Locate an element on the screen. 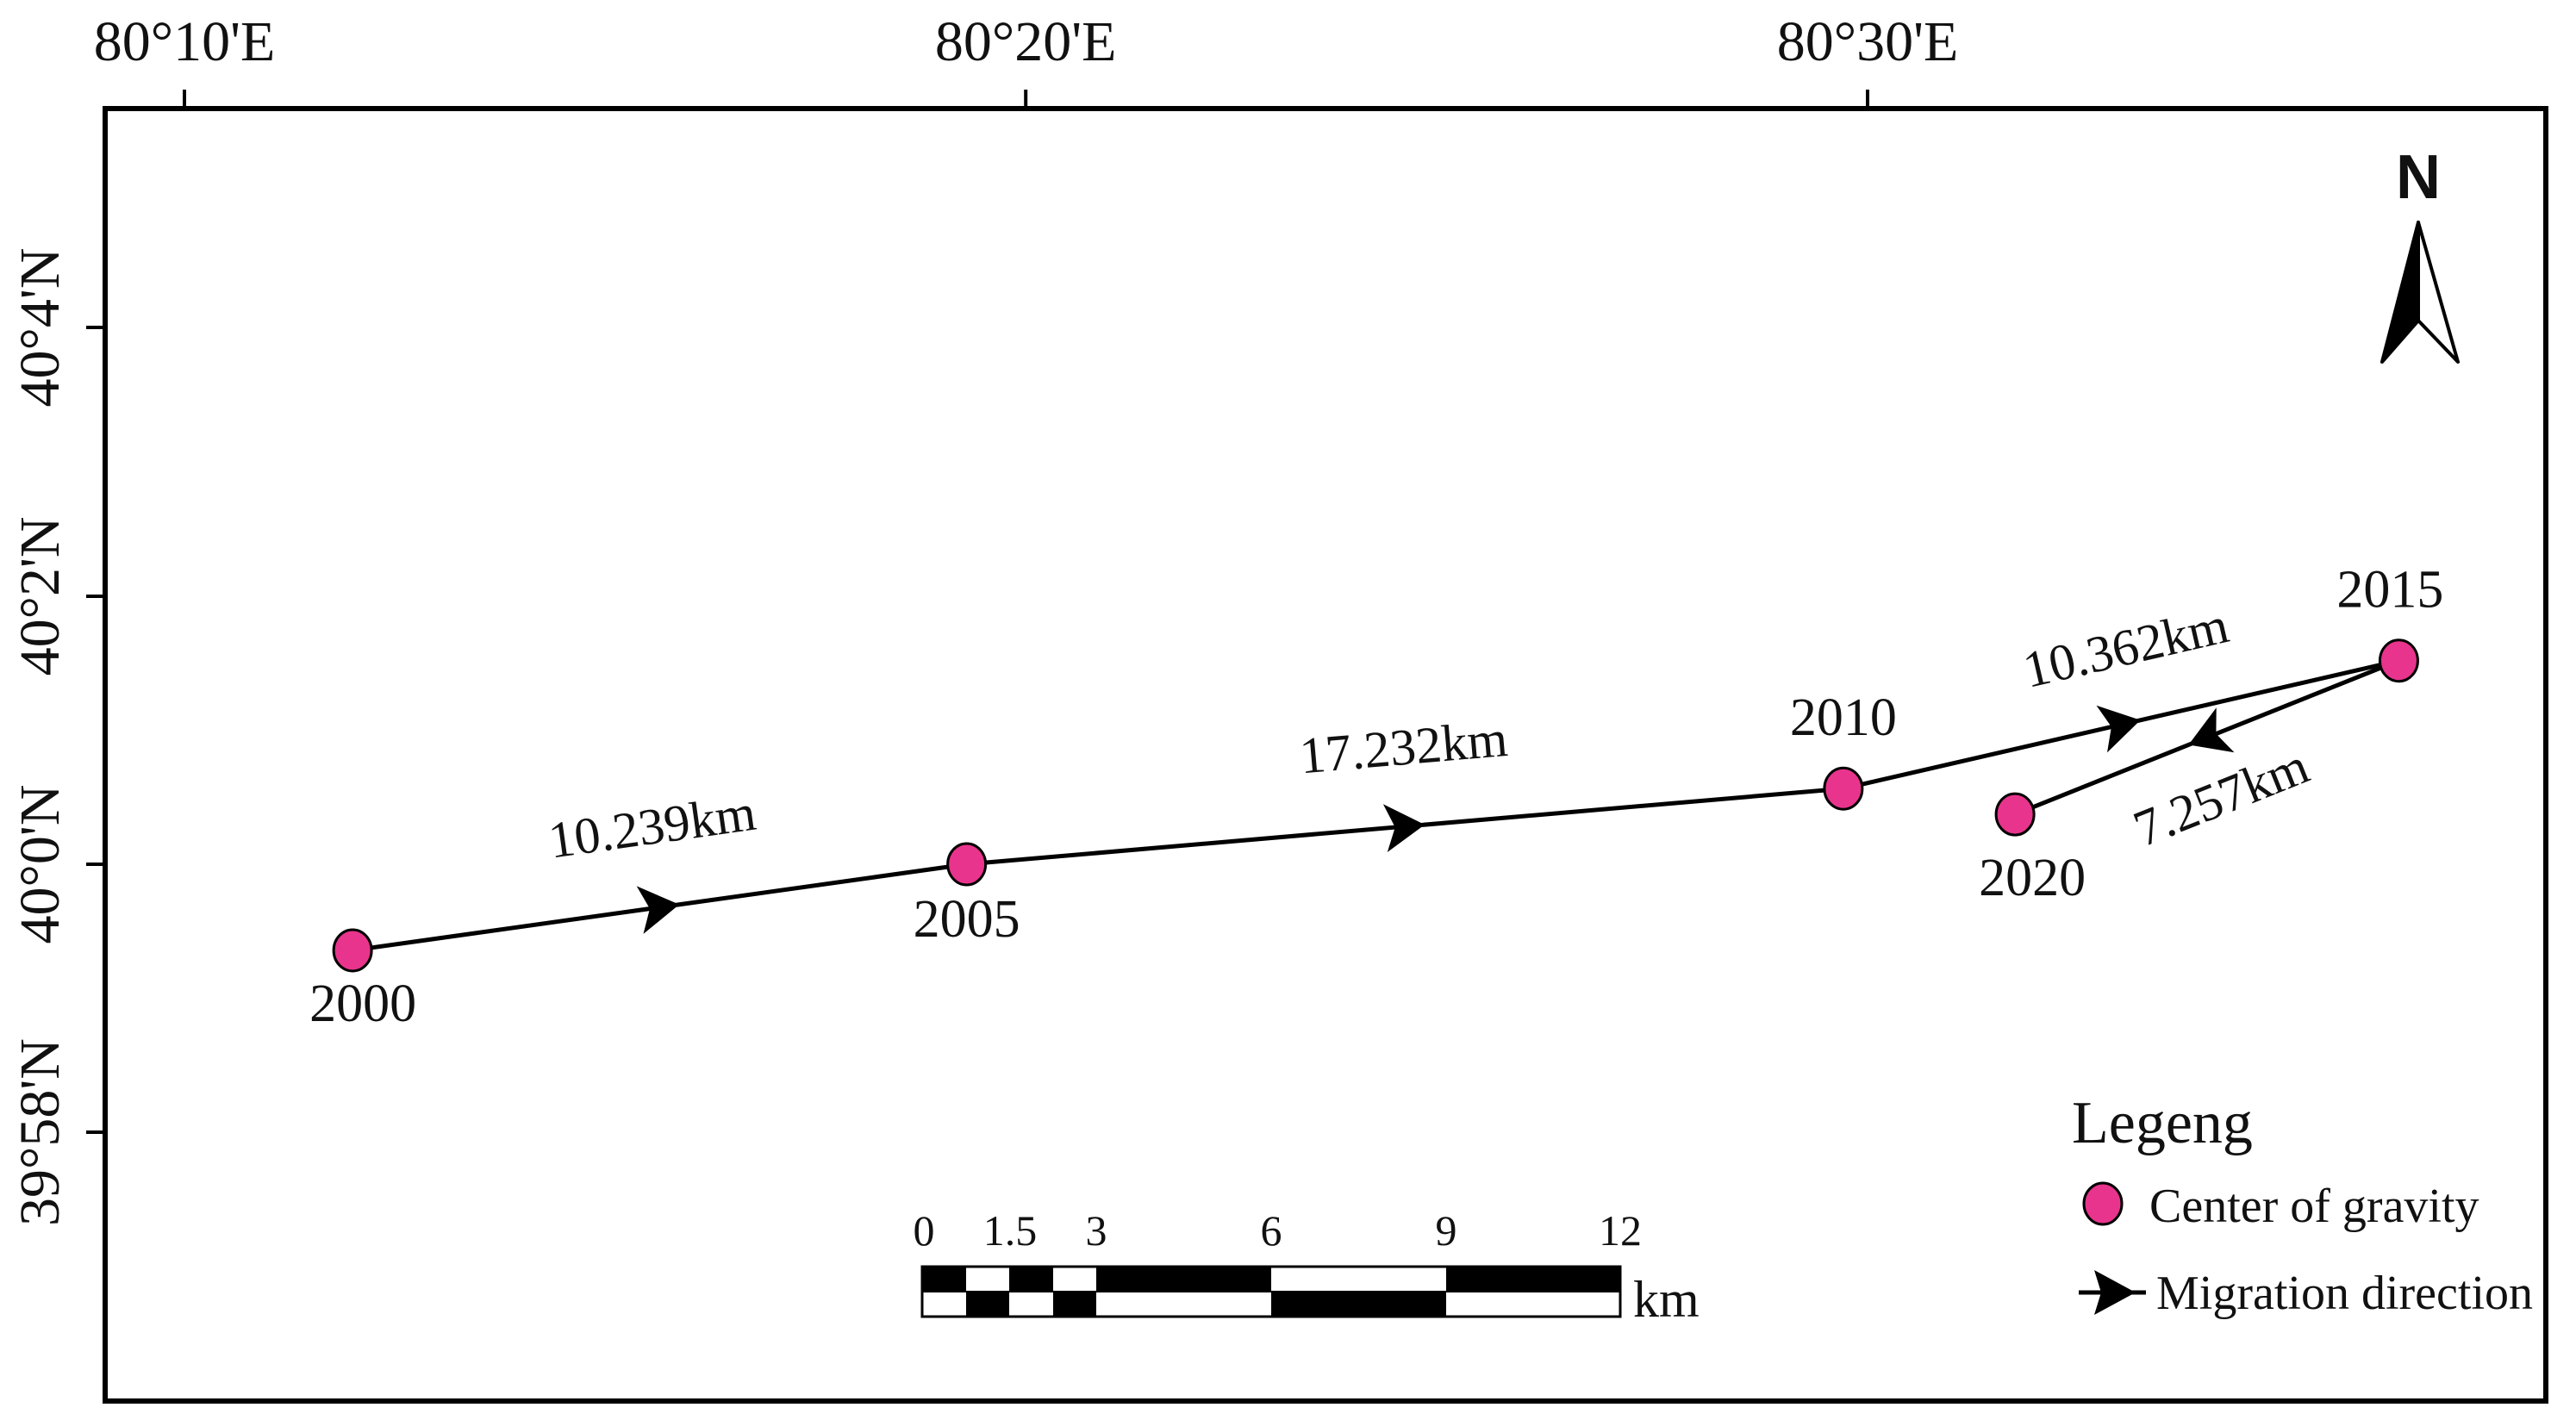 This screenshot has width=2576, height=1420. north-arrow-icon: N is located at coordinates (2420, 253).